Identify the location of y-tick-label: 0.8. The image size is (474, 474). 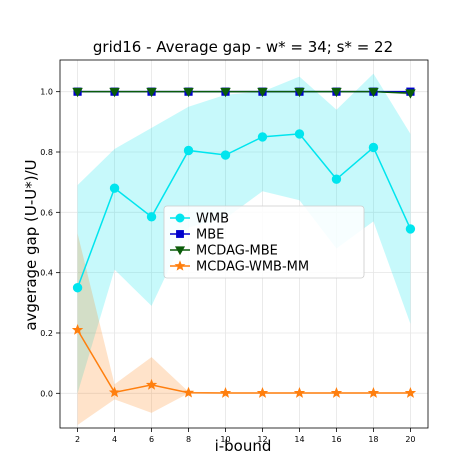
(46, 152).